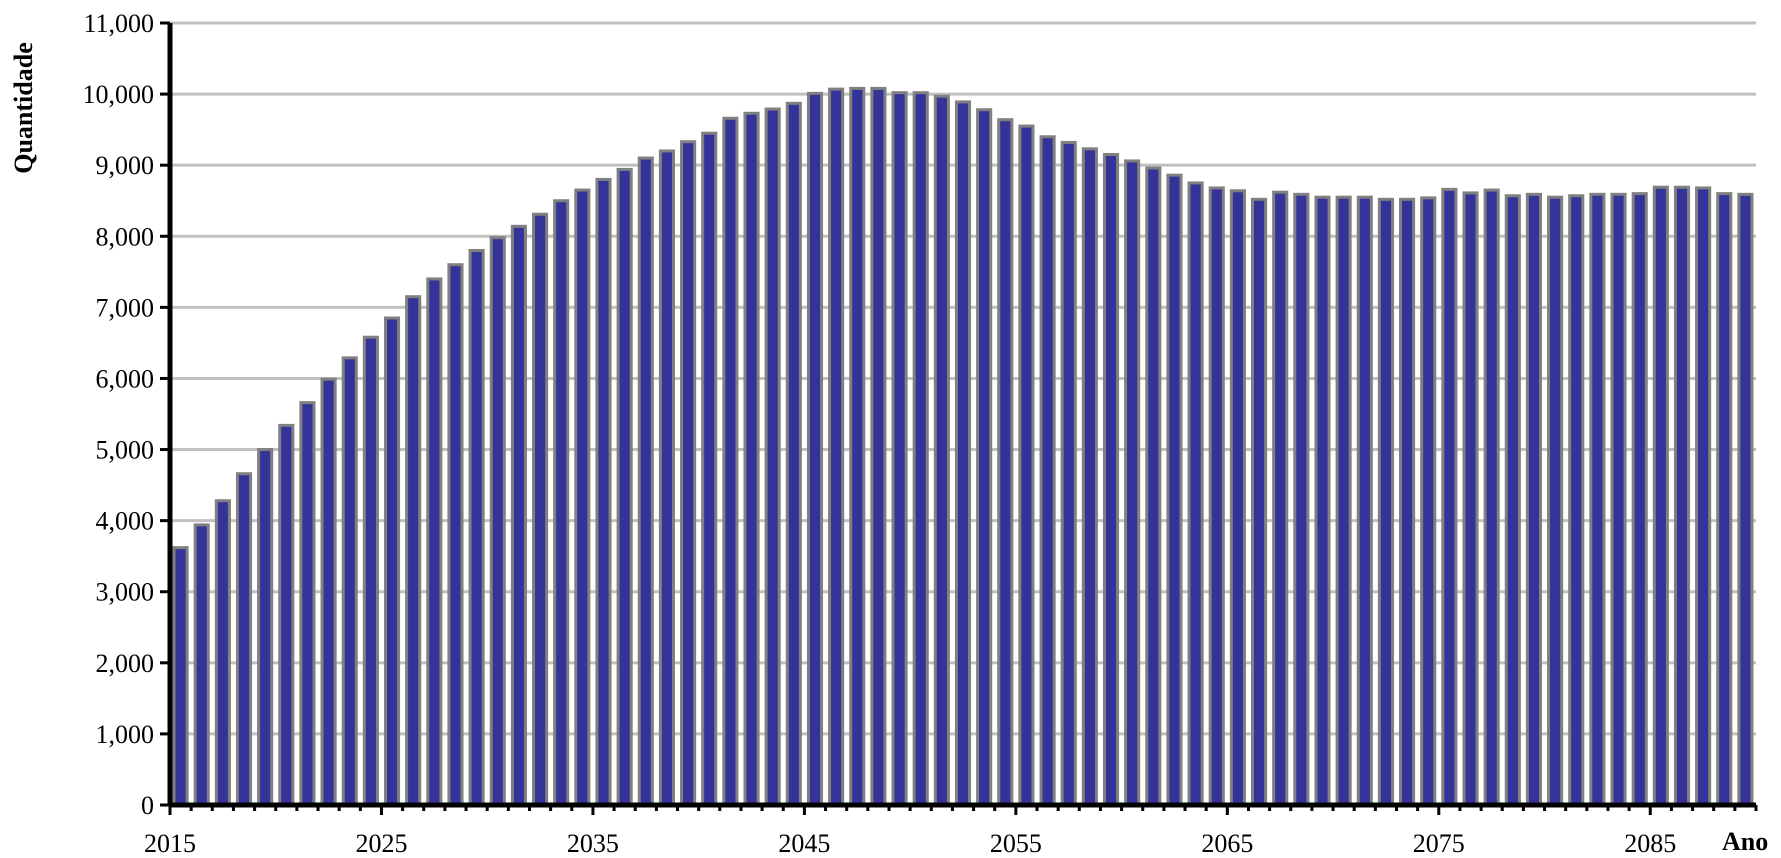 The height and width of the screenshot is (858, 1781). What do you see at coordinates (561, 503) in the screenshot?
I see `bar-2033` at bounding box center [561, 503].